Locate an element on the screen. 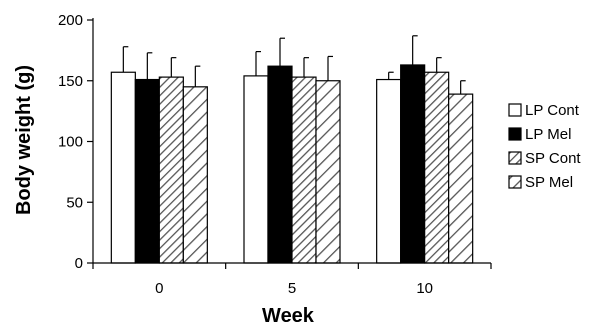 The width and height of the screenshot is (589, 331). y-axis-title: Body weight (g) is located at coordinates (24, 140).